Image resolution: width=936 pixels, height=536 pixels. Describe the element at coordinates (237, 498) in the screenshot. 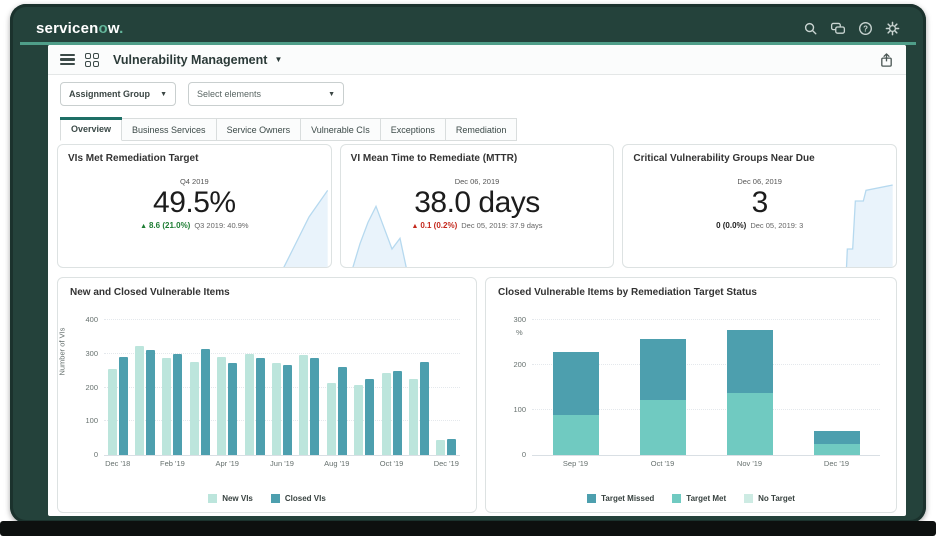

I see `legend-label: New VIs` at that location.